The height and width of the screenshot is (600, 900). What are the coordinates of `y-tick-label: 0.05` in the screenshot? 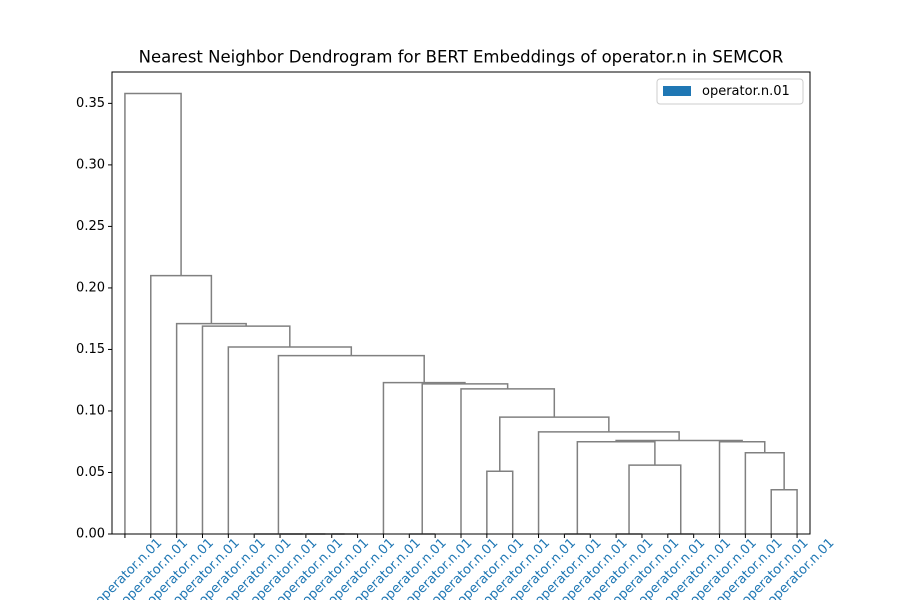 It's located at (90, 472).